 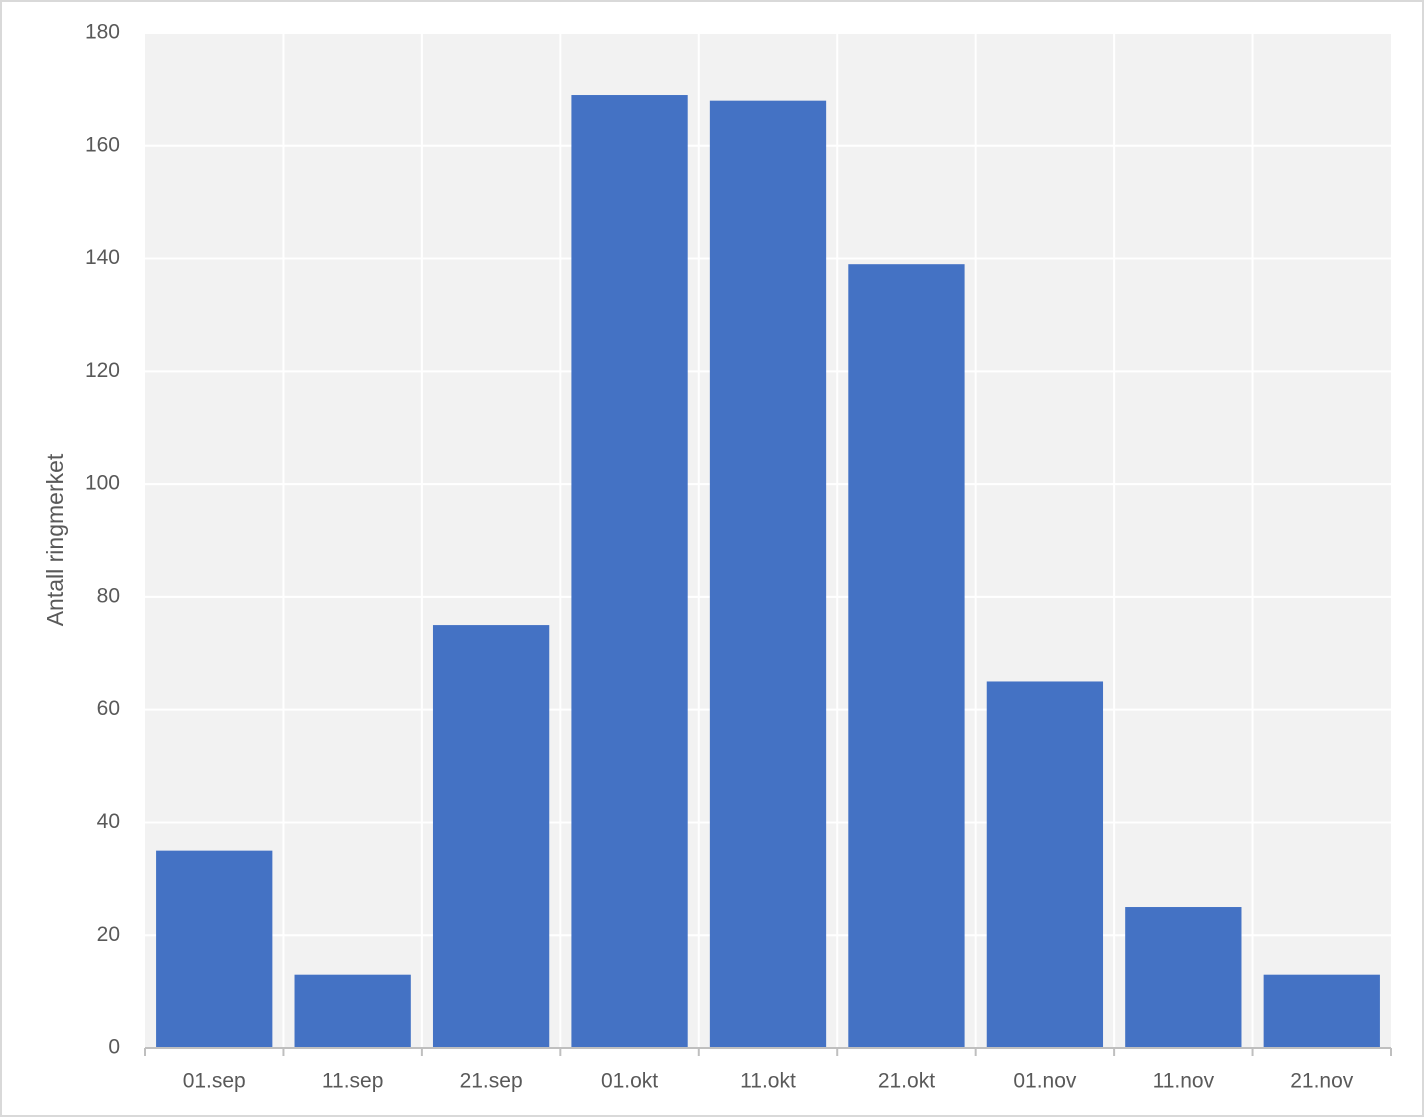 What do you see at coordinates (108, 708) in the screenshot?
I see `y-tick-label: 60` at bounding box center [108, 708].